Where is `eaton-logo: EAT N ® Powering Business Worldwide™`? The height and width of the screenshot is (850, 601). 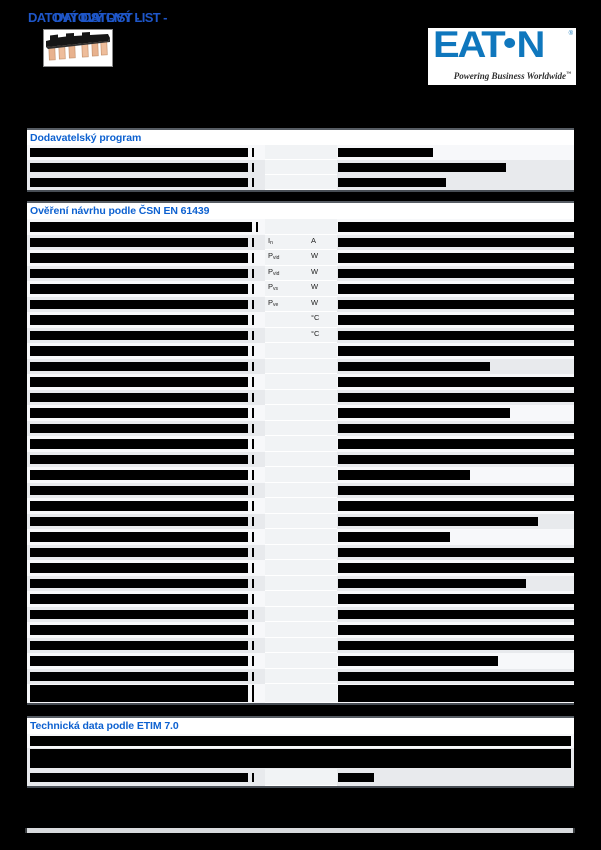 eaton-logo: EAT N ® Powering Business Worldwide™ is located at coordinates (502, 54).